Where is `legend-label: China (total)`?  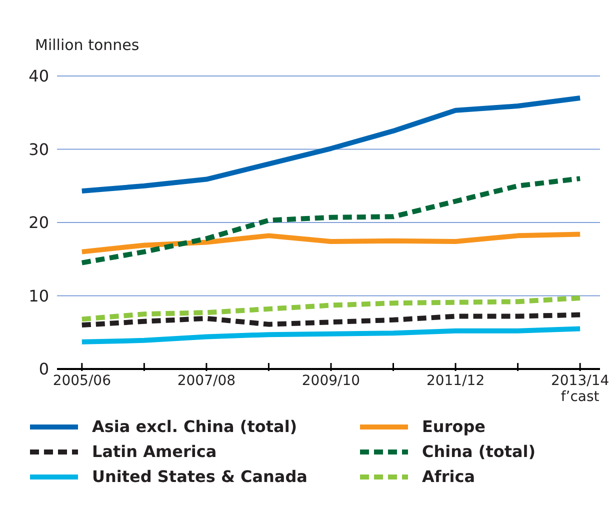
legend-label: China (total) is located at coordinates (479, 451).